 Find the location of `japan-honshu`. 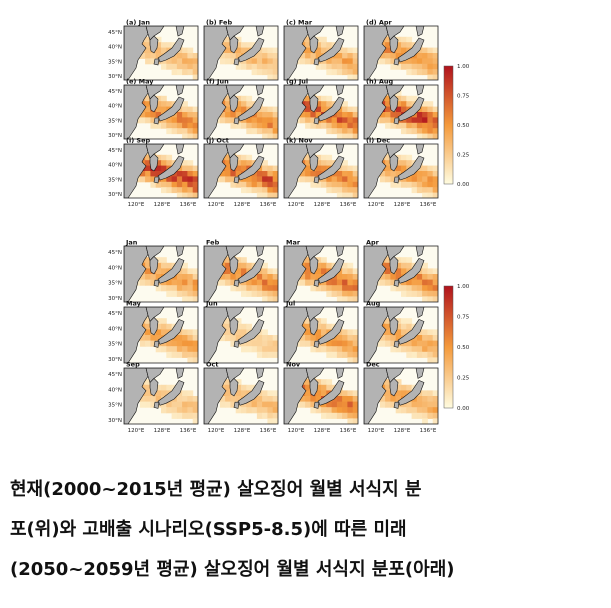

japan-honshu is located at coordinates (171, 393).